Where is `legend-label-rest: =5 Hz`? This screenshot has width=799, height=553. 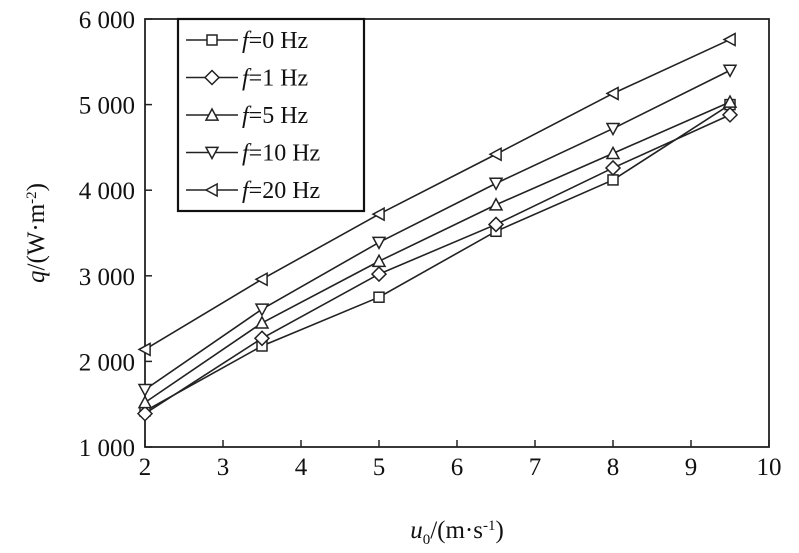
legend-label-rest: =5 Hz is located at coordinates (279, 116).